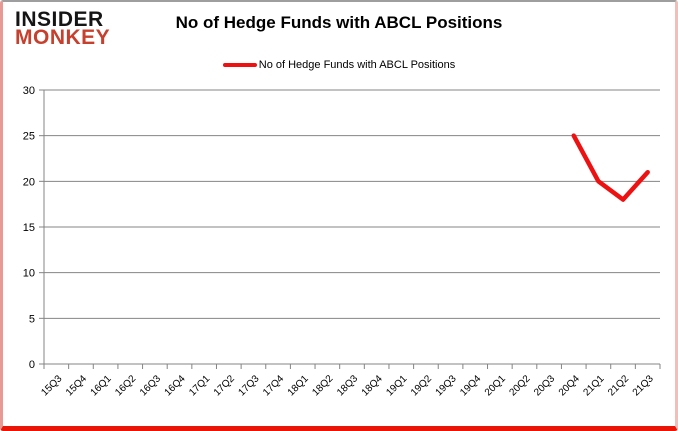 This screenshot has width=678, height=431. Describe the element at coordinates (372, 385) in the screenshot. I see `svg-text: 18Q4` at that location.